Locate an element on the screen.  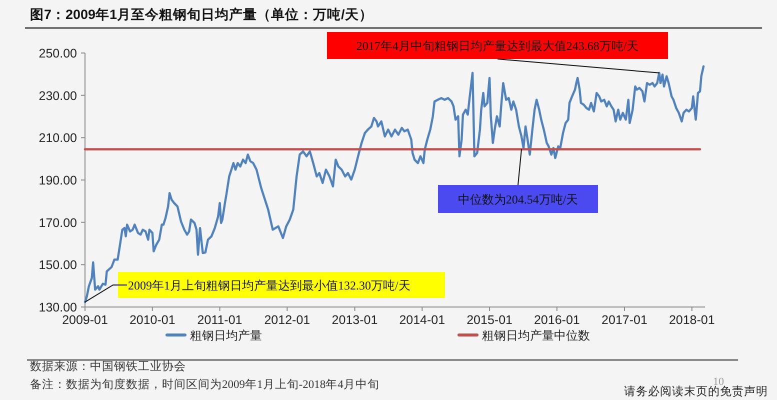
annotation: 2017年4月中旬粗钢日均产量达到最大值243.68万吨/天 is located at coordinates (497, 46).